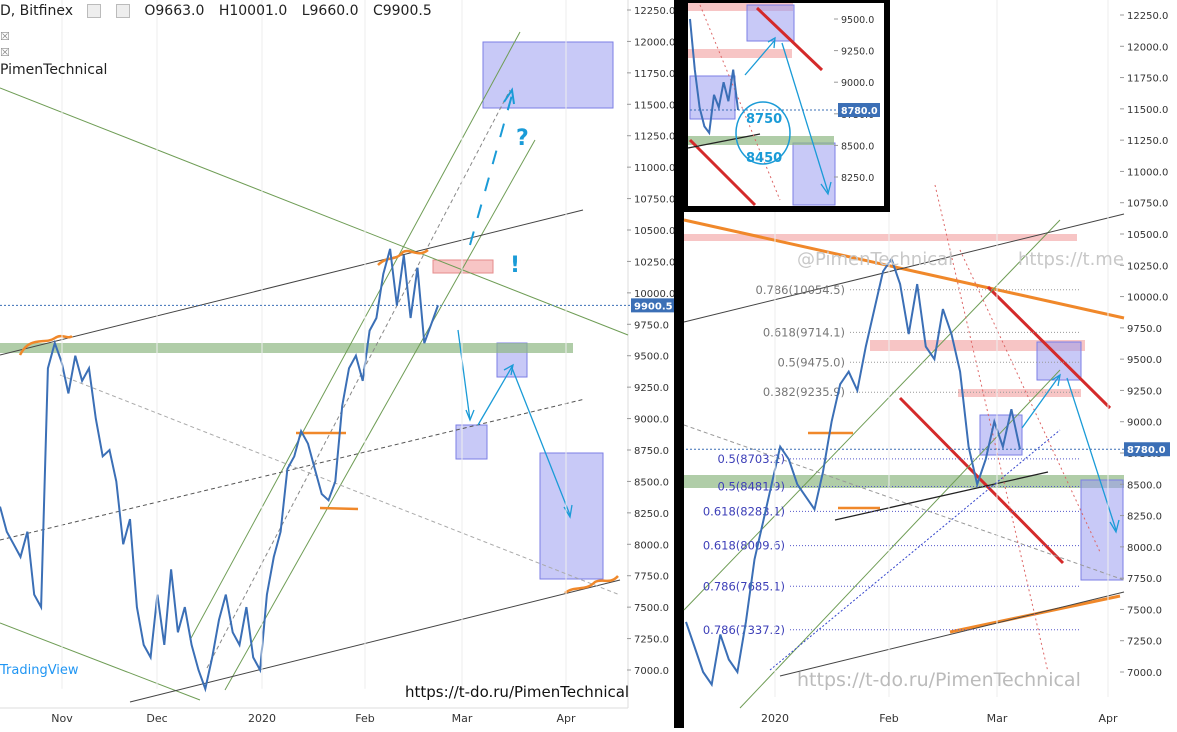  What do you see at coordinates (403, 257) in the screenshot?
I see `orange-marker-peak` at bounding box center [403, 257].